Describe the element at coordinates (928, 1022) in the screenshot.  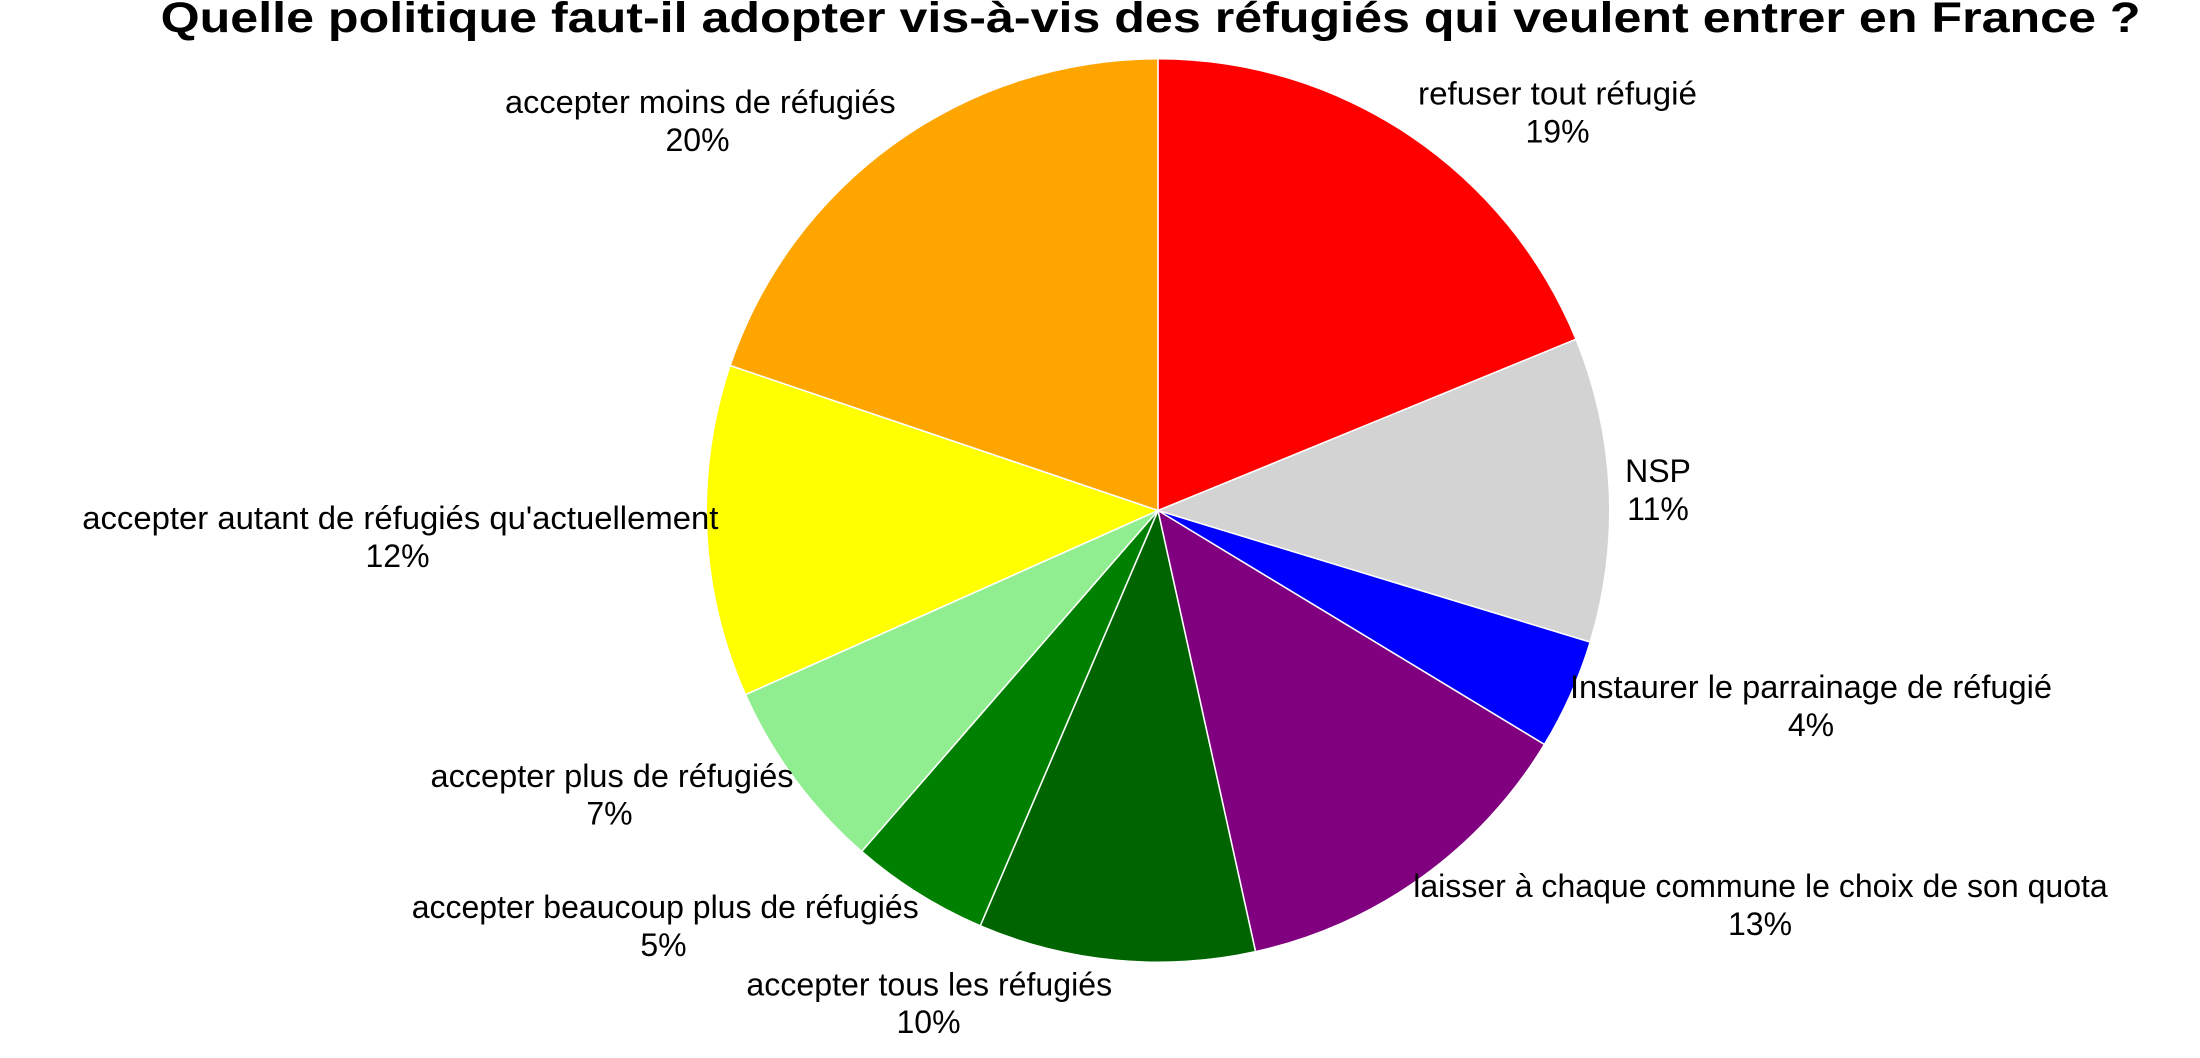
I see `svg-text: 10%` at that location.